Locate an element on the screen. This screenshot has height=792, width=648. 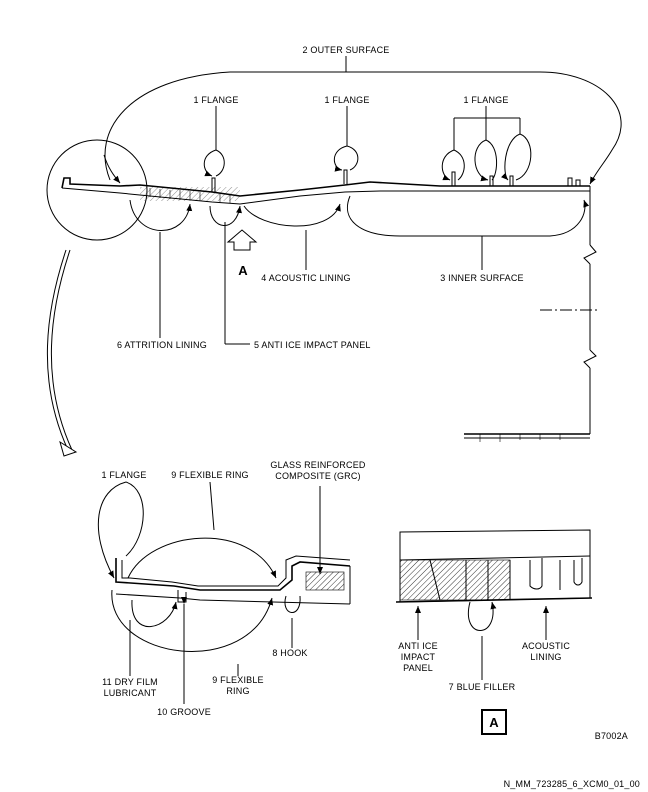
flange-3a-shape is located at coordinates (453, 178).